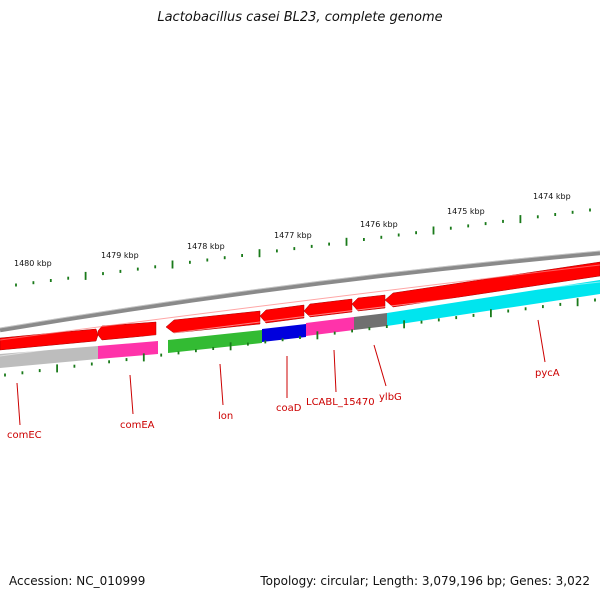  What do you see at coordinates (380, 365) in the screenshot?
I see `leader-ylbG` at bounding box center [380, 365].